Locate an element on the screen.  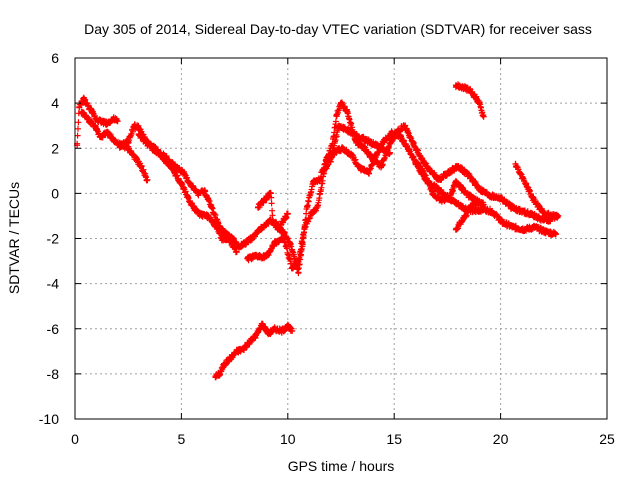
series-track-k is located at coordinates (469, 100).